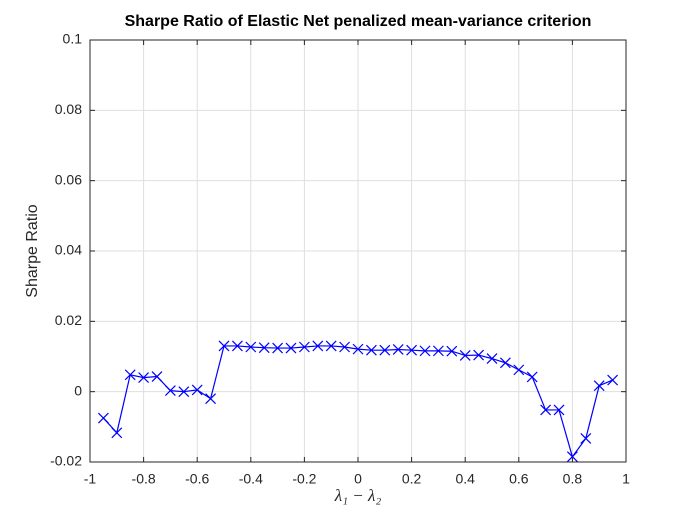  Describe the element at coordinates (304, 479) in the screenshot. I see `x-tick-label: -0.2` at that location.